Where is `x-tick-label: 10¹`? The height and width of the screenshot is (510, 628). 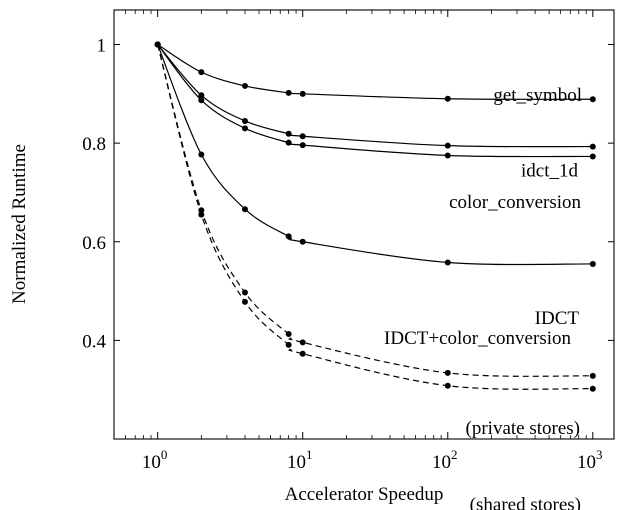 x-tick-label: 10¹ is located at coordinates (300, 460).